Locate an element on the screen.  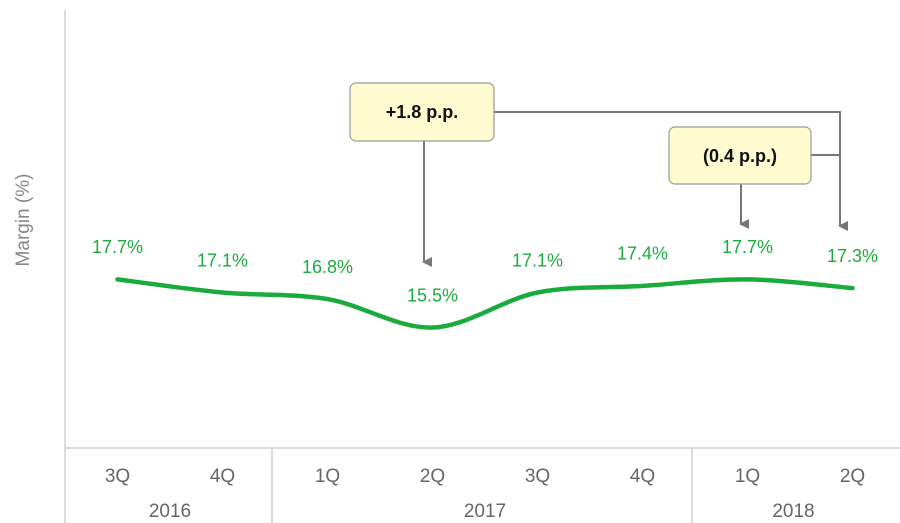
line is located at coordinates (485, 303).